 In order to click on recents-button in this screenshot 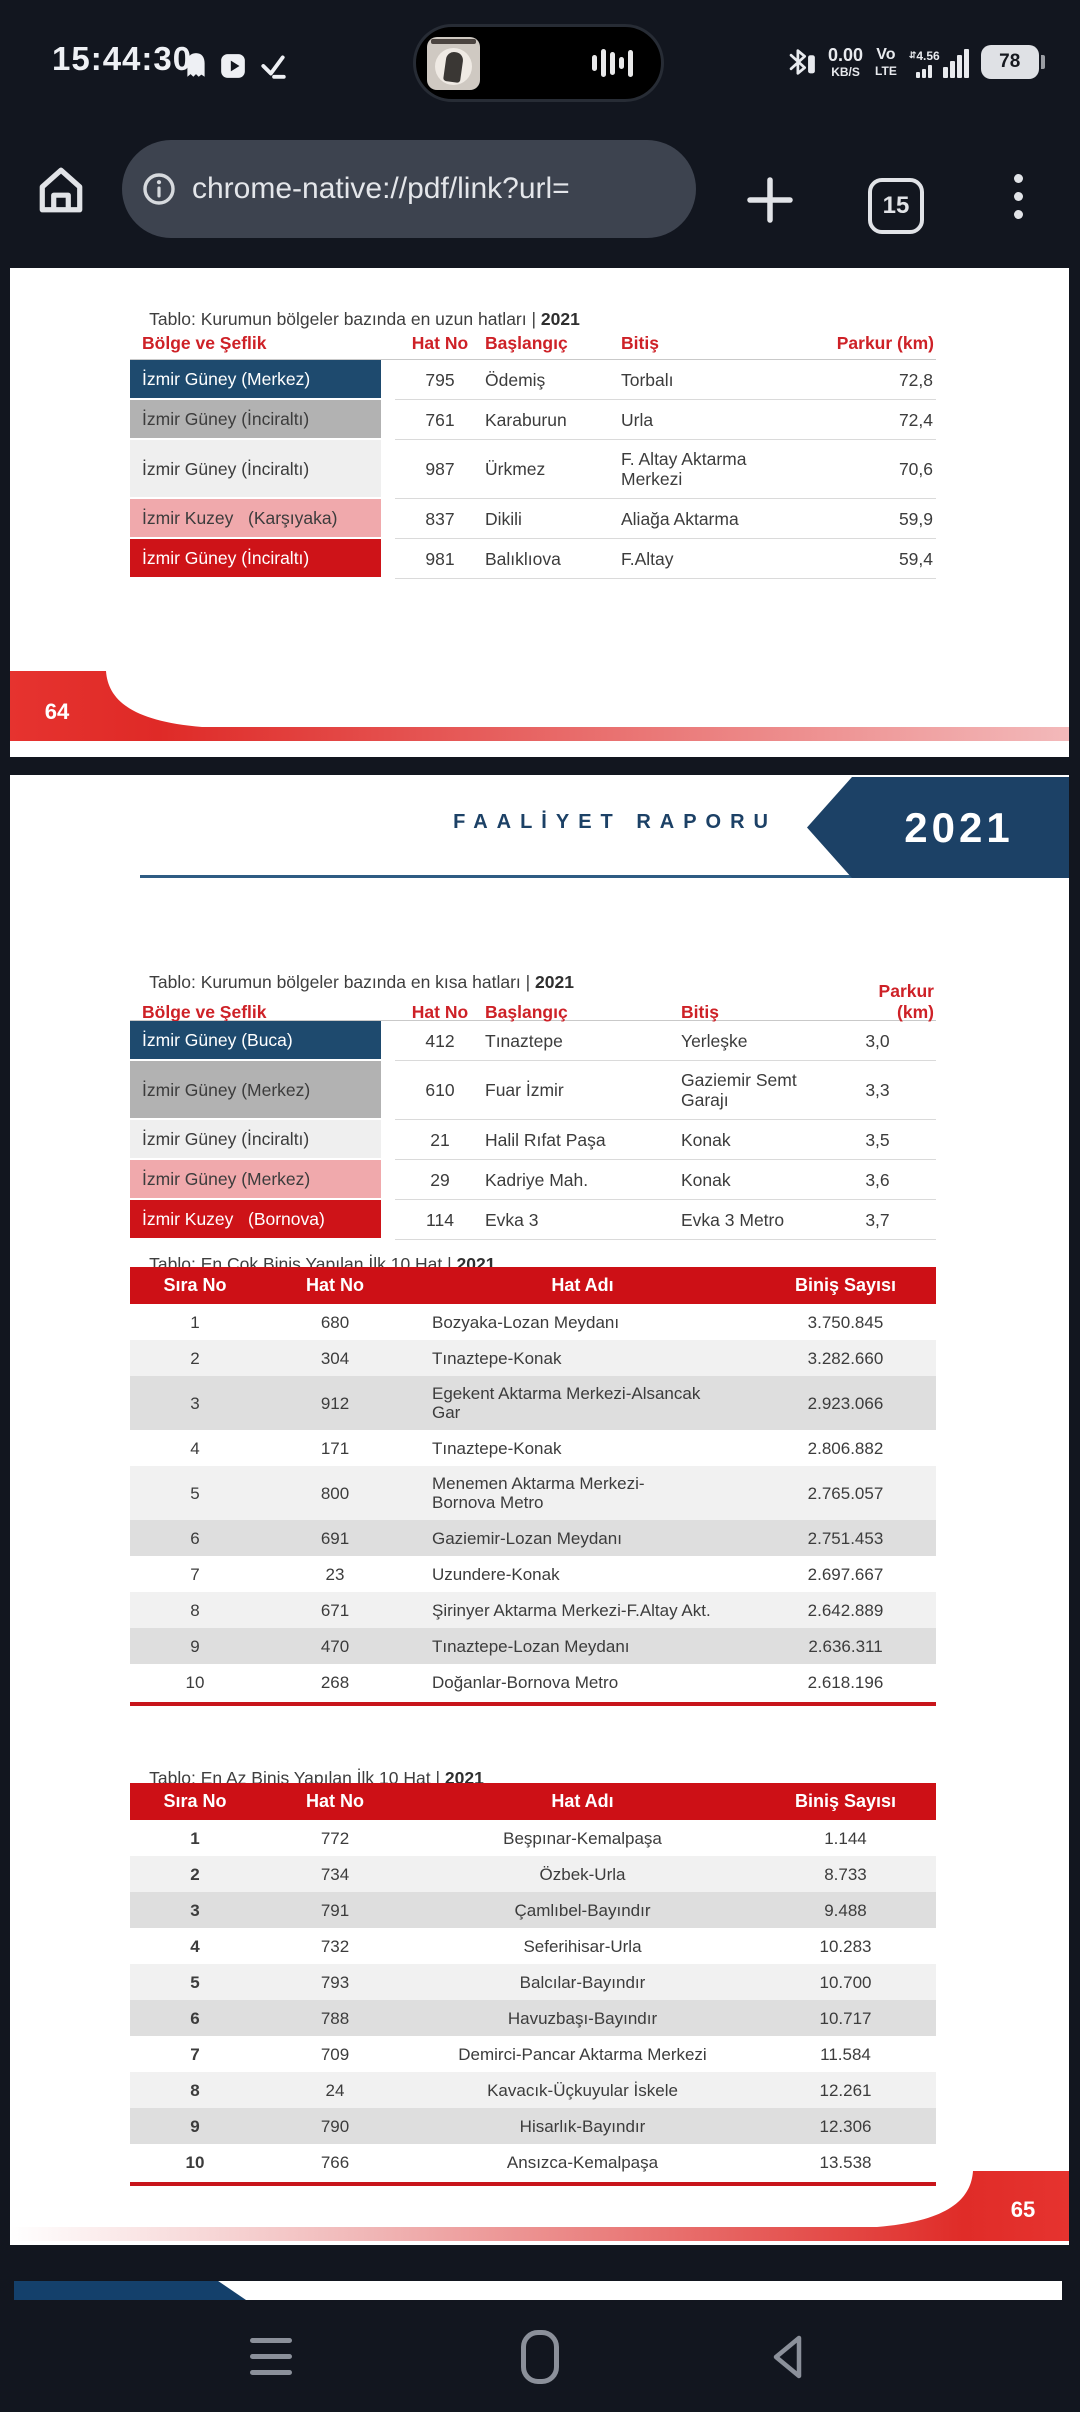, I will do `click(271, 2356)`.